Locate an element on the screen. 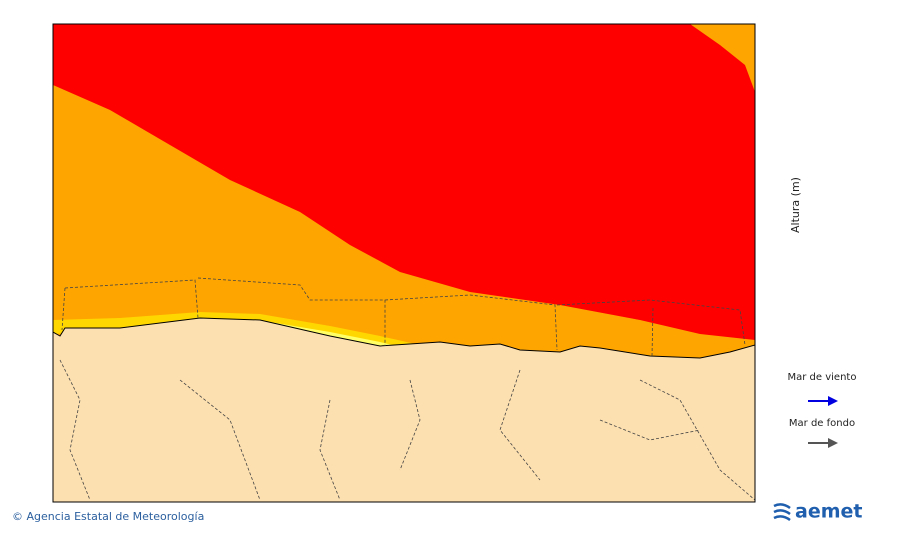 This screenshot has height=533, width=900. legend-wind-sea: Mar de viento is located at coordinates (822, 377).